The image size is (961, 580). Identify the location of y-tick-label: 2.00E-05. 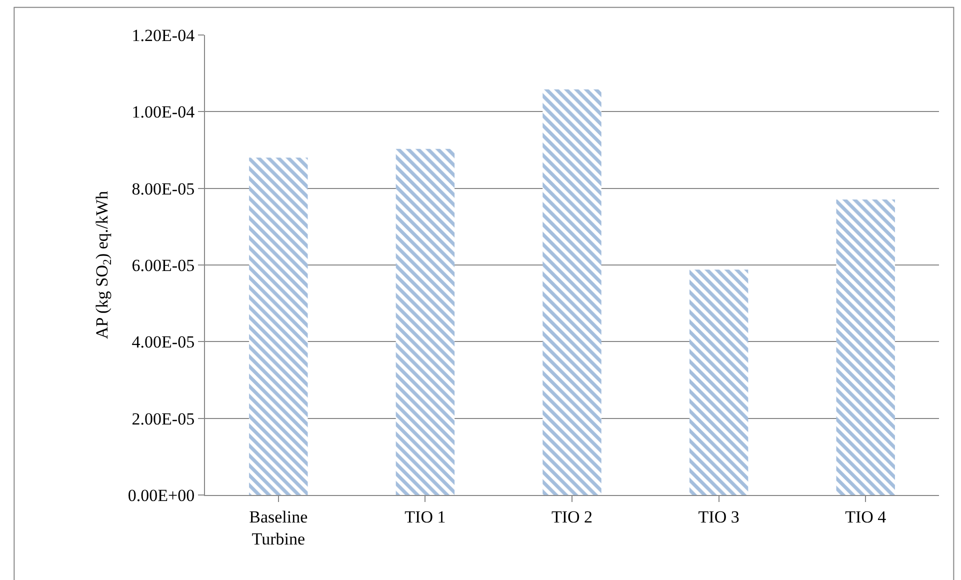
(163, 418).